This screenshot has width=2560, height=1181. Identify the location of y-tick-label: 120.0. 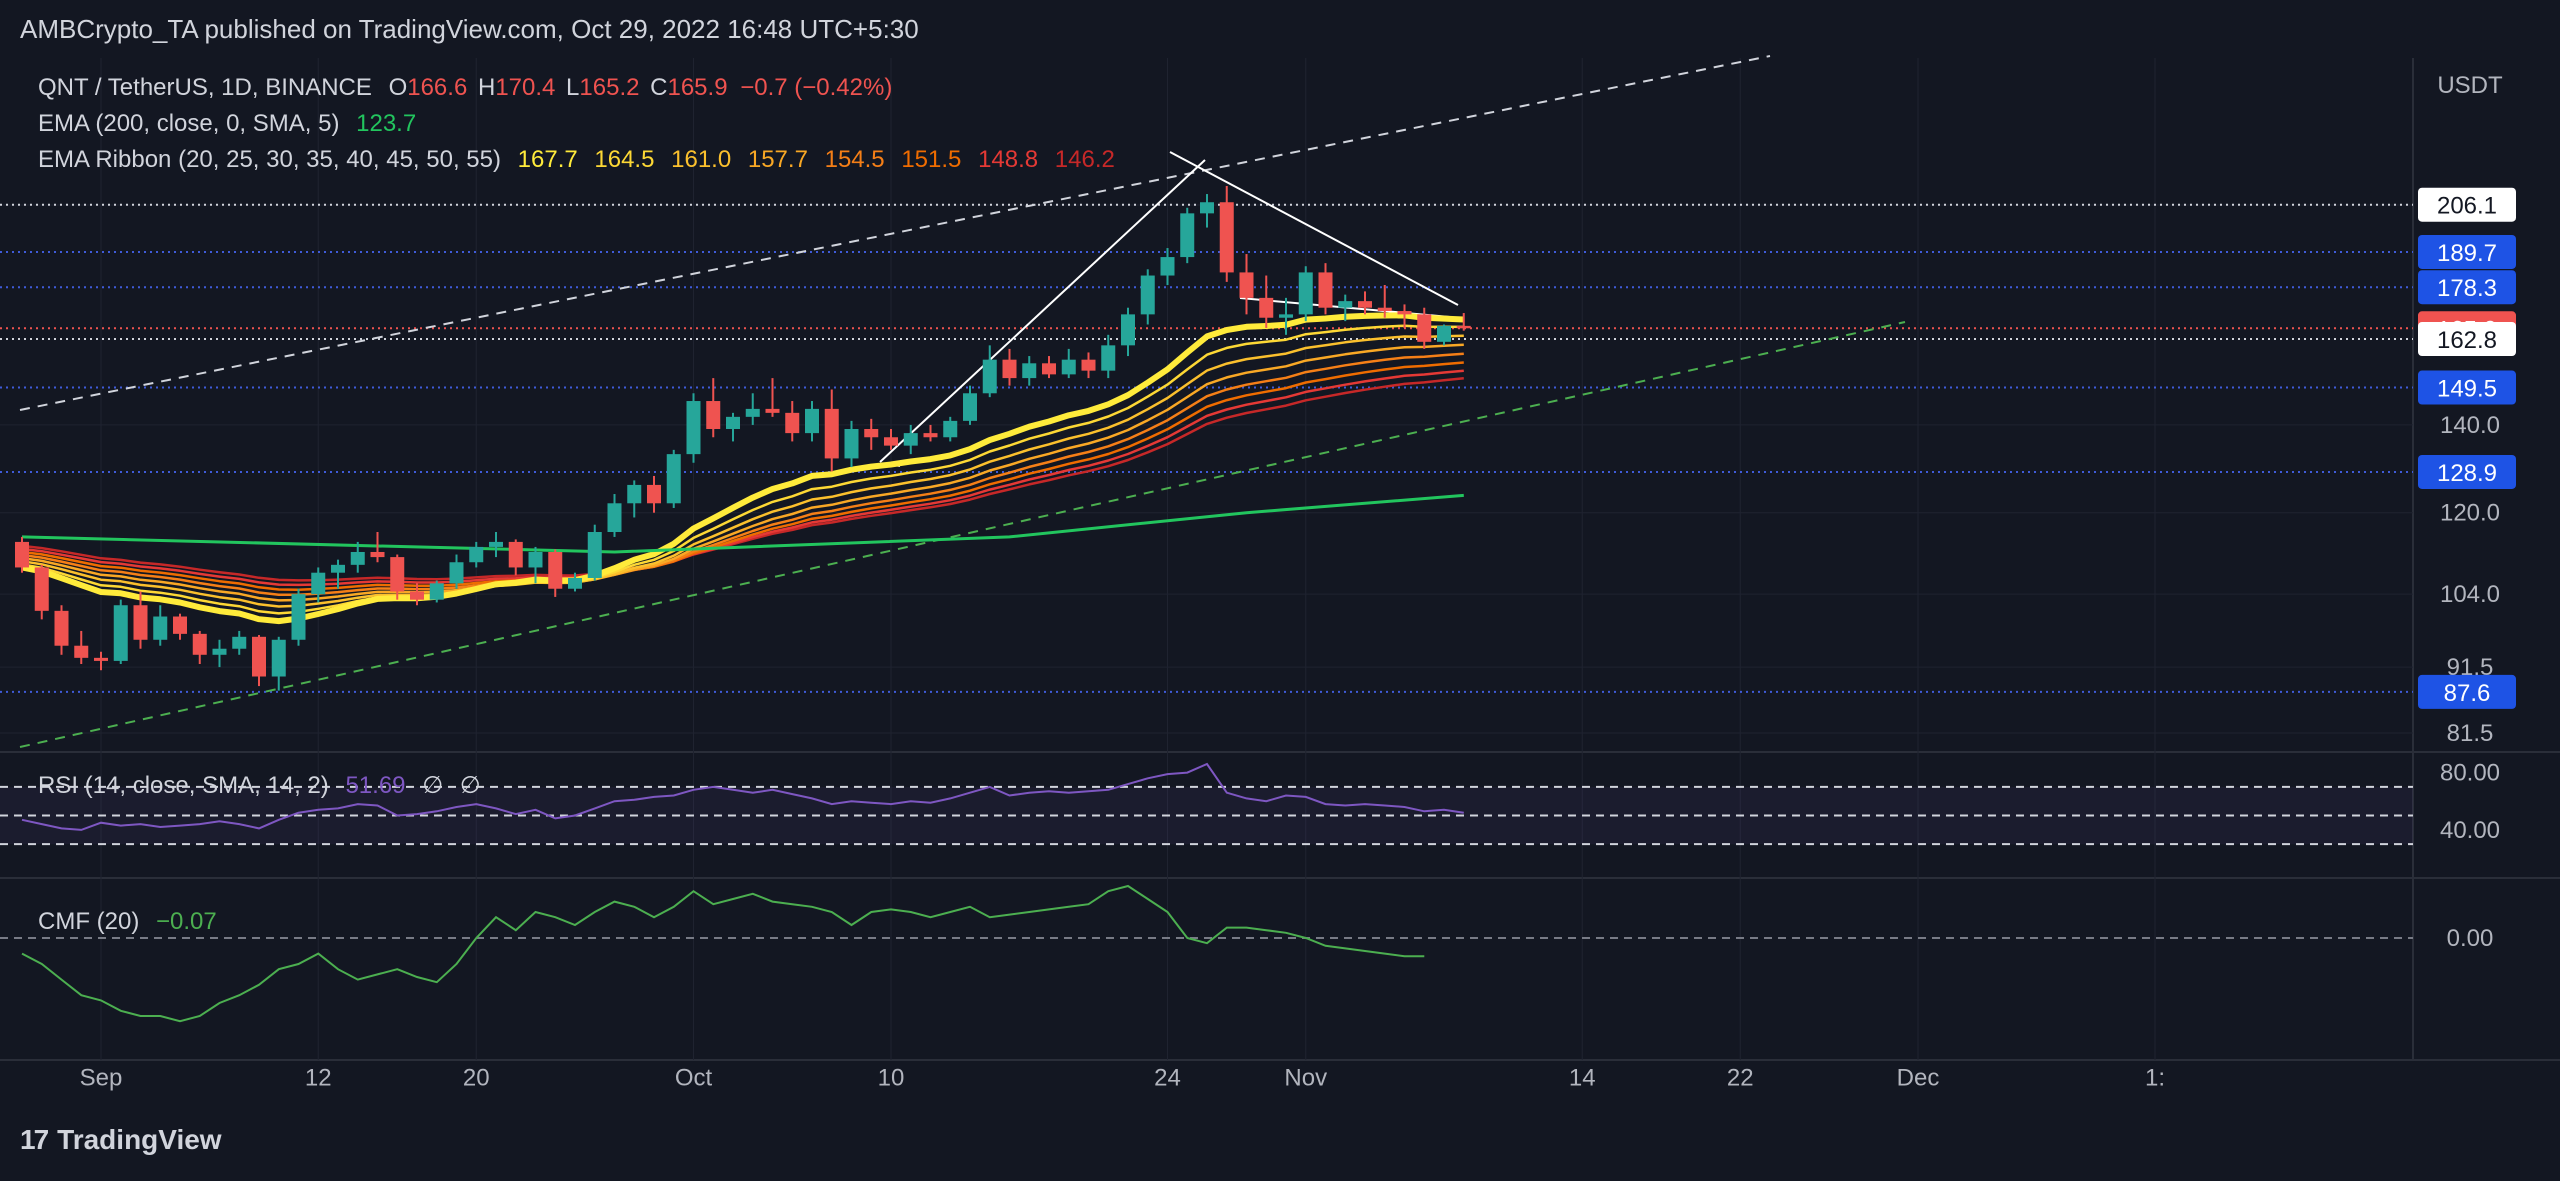
(2470, 513).